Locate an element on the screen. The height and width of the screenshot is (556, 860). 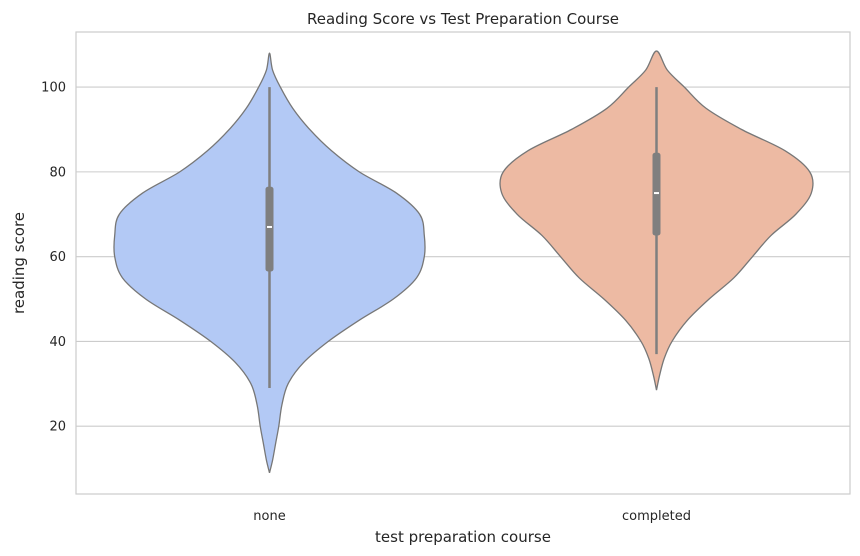
x-tick-labels: none completed is located at coordinates (472, 516).